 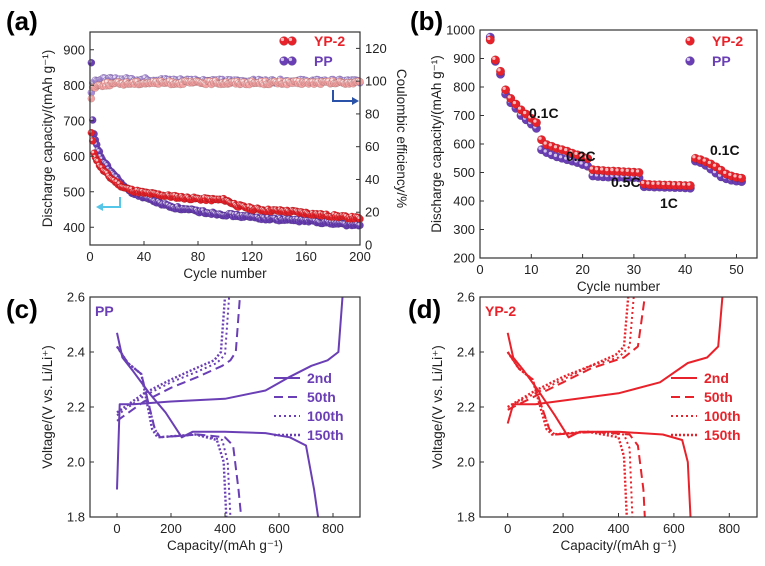 I want to click on x-tick-label: 10, so click(x=531, y=269).